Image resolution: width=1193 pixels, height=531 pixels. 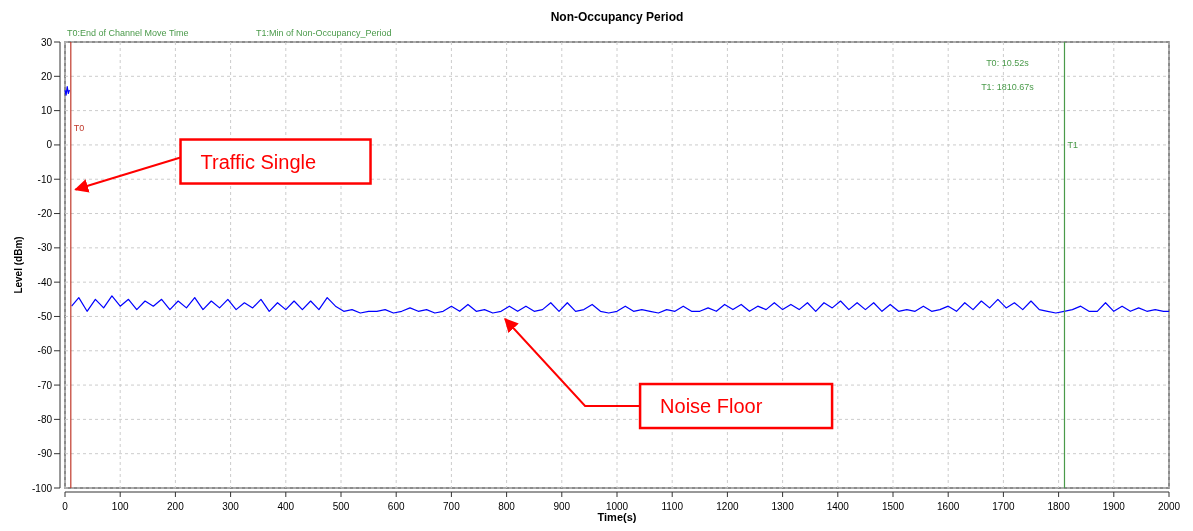 What do you see at coordinates (727, 506) in the screenshot?
I see `x-tick-label: 1200` at bounding box center [727, 506].